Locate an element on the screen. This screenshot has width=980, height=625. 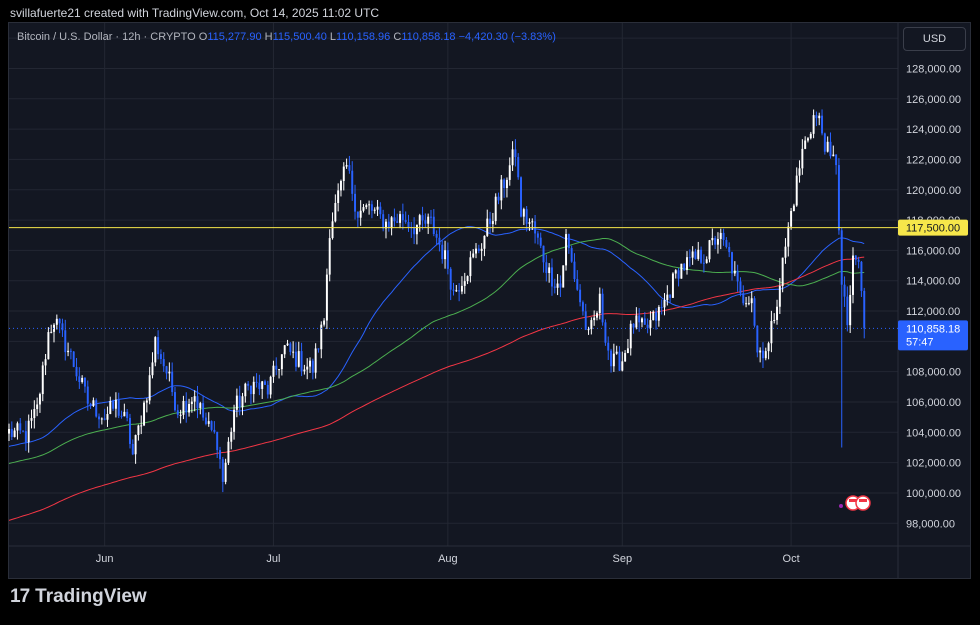
y-tick-label: 116,000.00 is located at coordinates (933, 251).